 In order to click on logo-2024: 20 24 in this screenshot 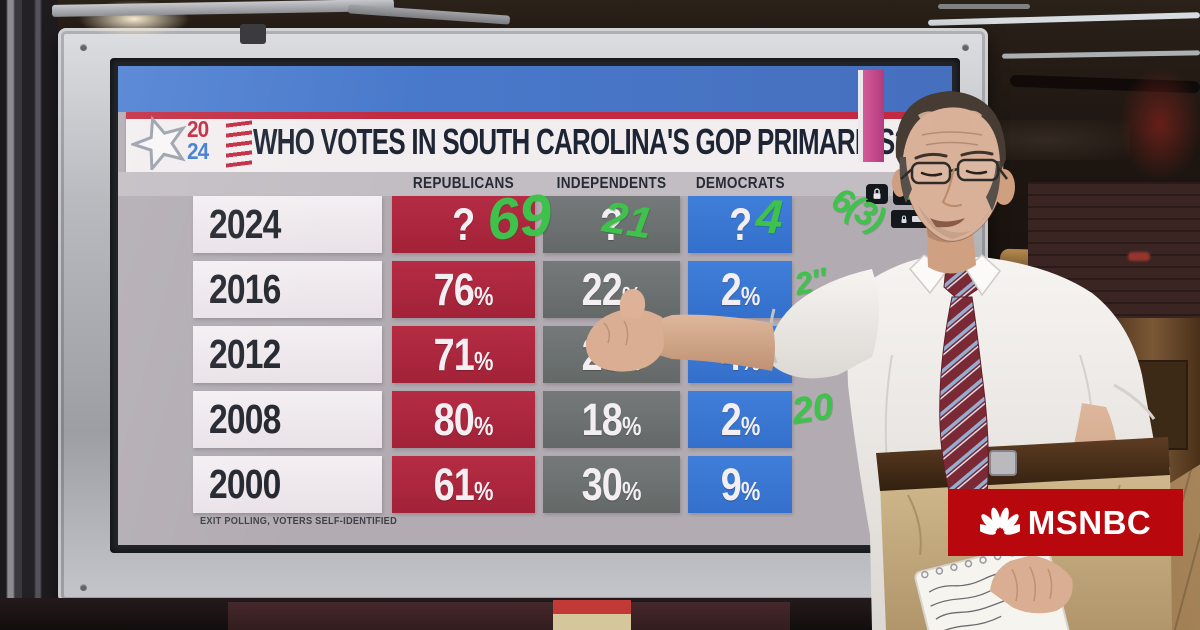, I will do `click(198, 140)`.